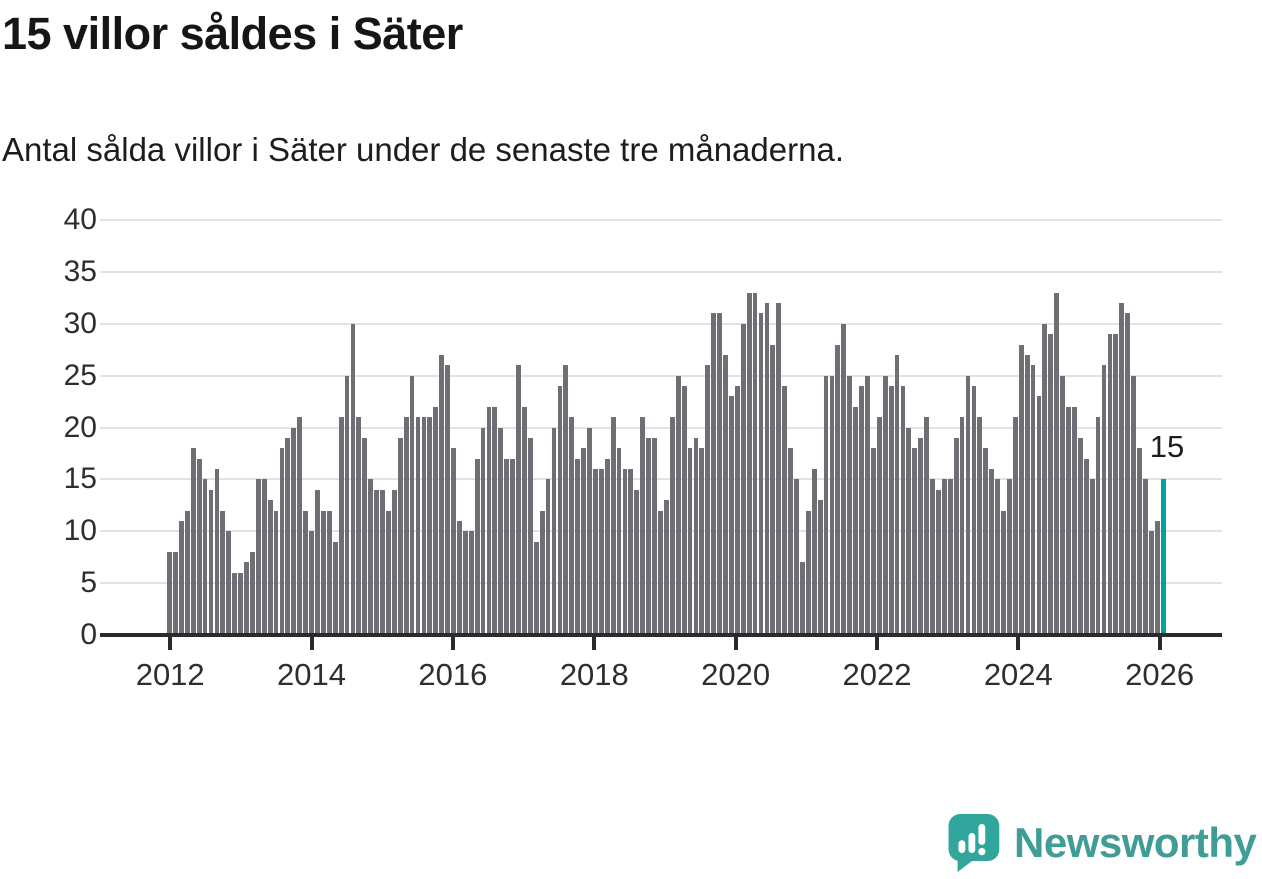 This screenshot has height=879, width=1262. What do you see at coordinates (1135, 842) in the screenshot?
I see `newsworthy-wordmark: Newsworthy` at bounding box center [1135, 842].